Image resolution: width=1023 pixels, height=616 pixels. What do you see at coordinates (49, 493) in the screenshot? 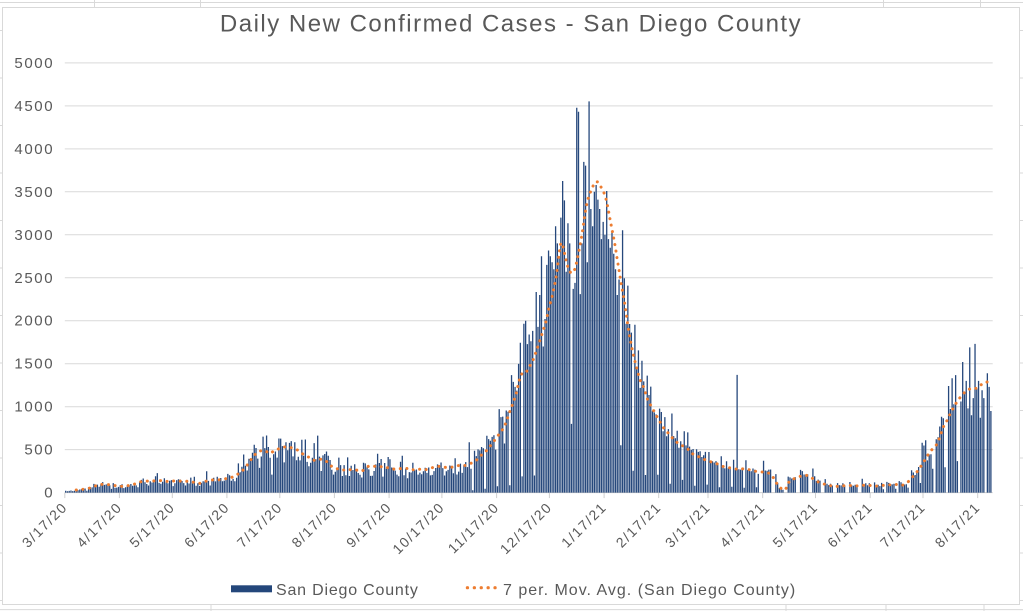
I see `svg-text: 0` at bounding box center [49, 493].